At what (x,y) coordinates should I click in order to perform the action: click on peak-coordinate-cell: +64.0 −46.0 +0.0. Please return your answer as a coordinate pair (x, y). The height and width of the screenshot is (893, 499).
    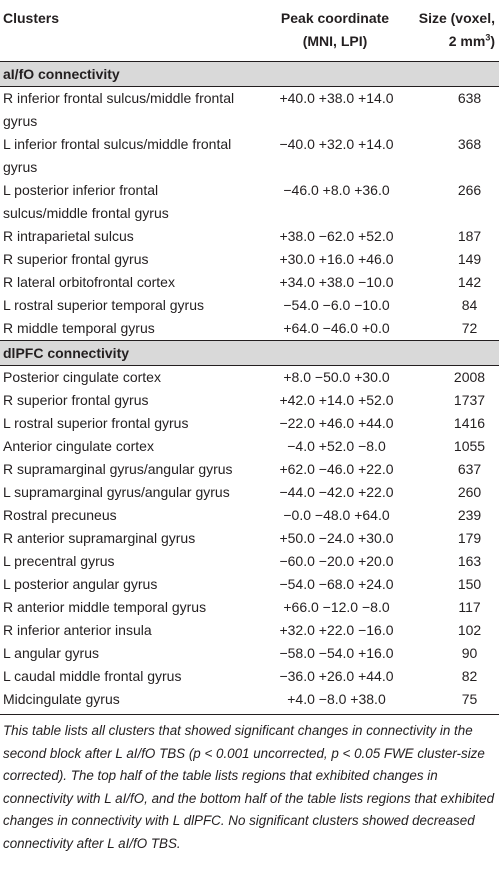
    Looking at the image, I should click on (336, 328).